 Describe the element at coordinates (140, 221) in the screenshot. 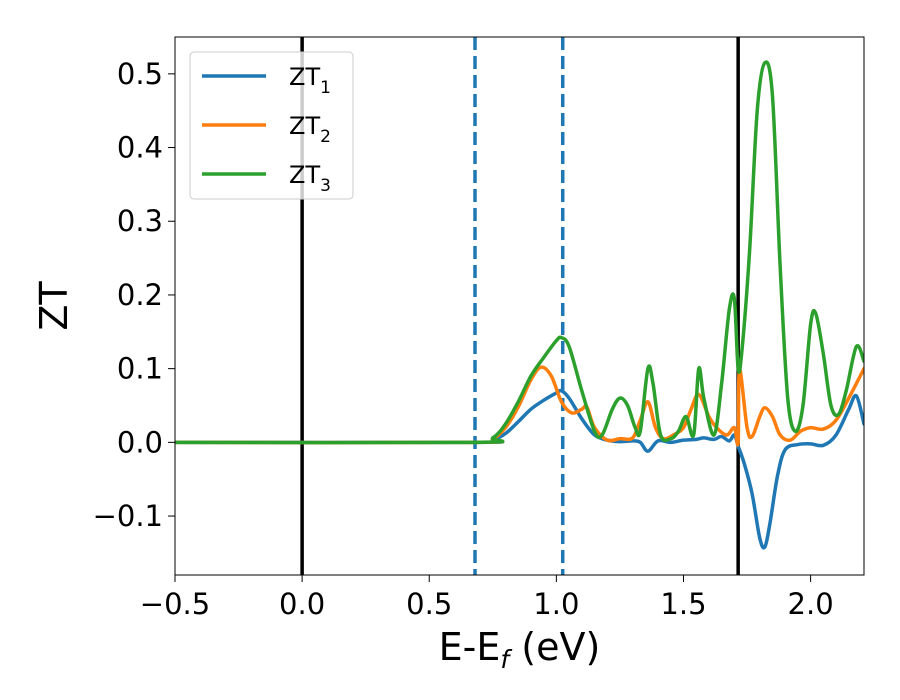

I see `y-tick-label: 0.3` at that location.